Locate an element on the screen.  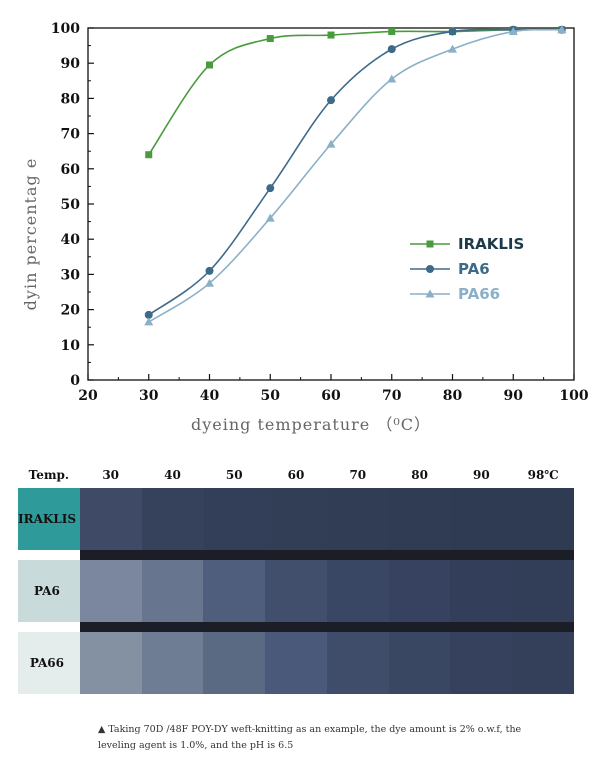
swatch-row-pa66: PA66 is located at coordinates (296, 663).